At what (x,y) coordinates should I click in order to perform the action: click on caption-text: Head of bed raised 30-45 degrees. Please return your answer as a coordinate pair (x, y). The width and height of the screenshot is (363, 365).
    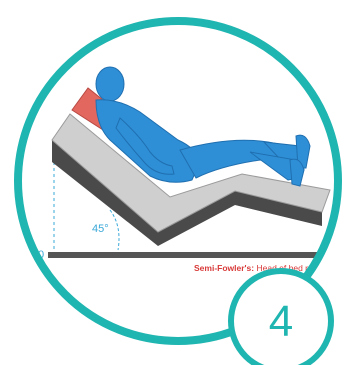
    Looking at the image, I should click on (308, 268).